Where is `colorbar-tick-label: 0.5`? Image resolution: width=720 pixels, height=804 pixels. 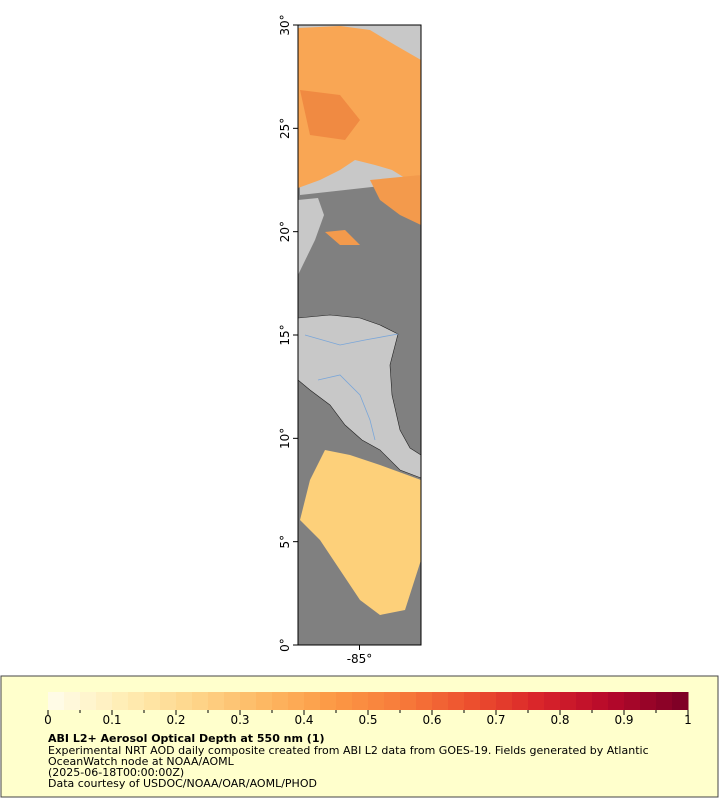
colorbar-tick-label: 0.5 is located at coordinates (367, 720).